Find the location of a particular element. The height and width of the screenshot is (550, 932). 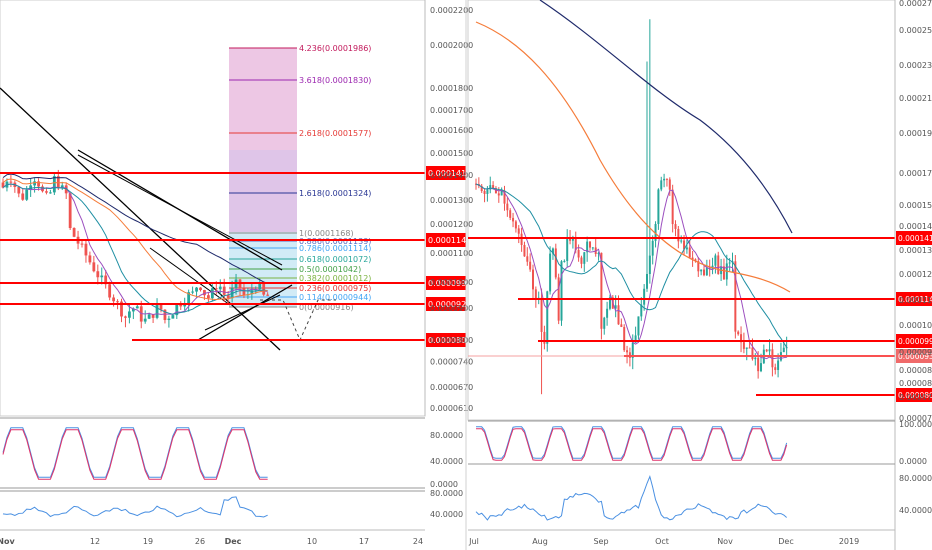

fib-level-label: 4.236(0.0001986) is located at coordinates (335, 48).